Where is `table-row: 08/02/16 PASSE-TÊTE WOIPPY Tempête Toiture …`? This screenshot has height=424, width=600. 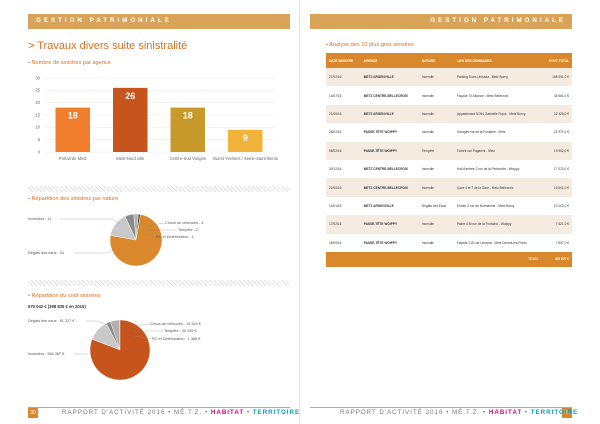
table-row: 08/02/16 PASSE-TÊTE WOIPPY Tempête Toiture … is located at coordinates (449, 150).